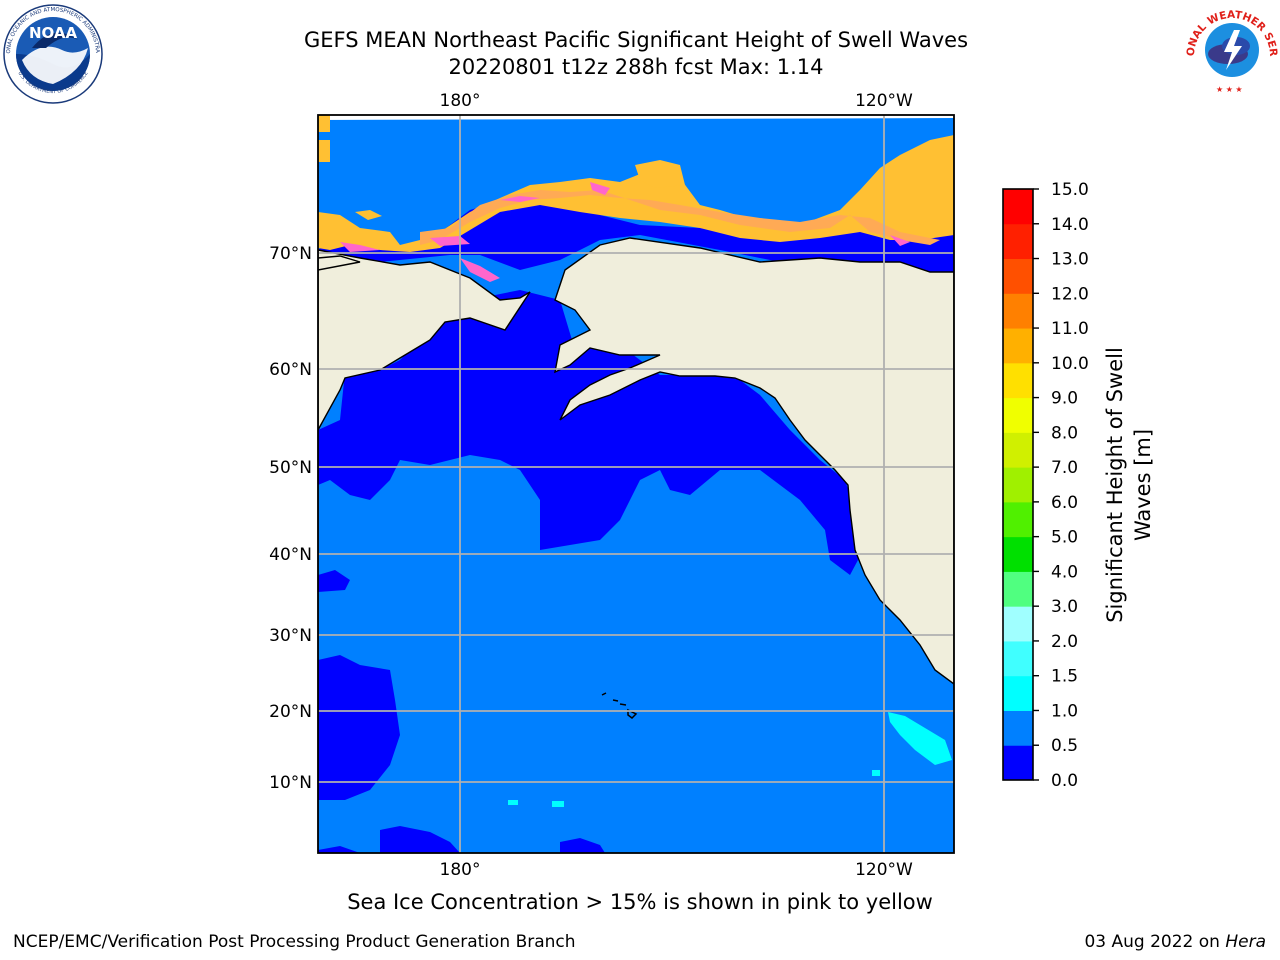  Describe the element at coordinates (290, 370) in the screenshot. I see `lat-tick-60n: 60°N` at that location.